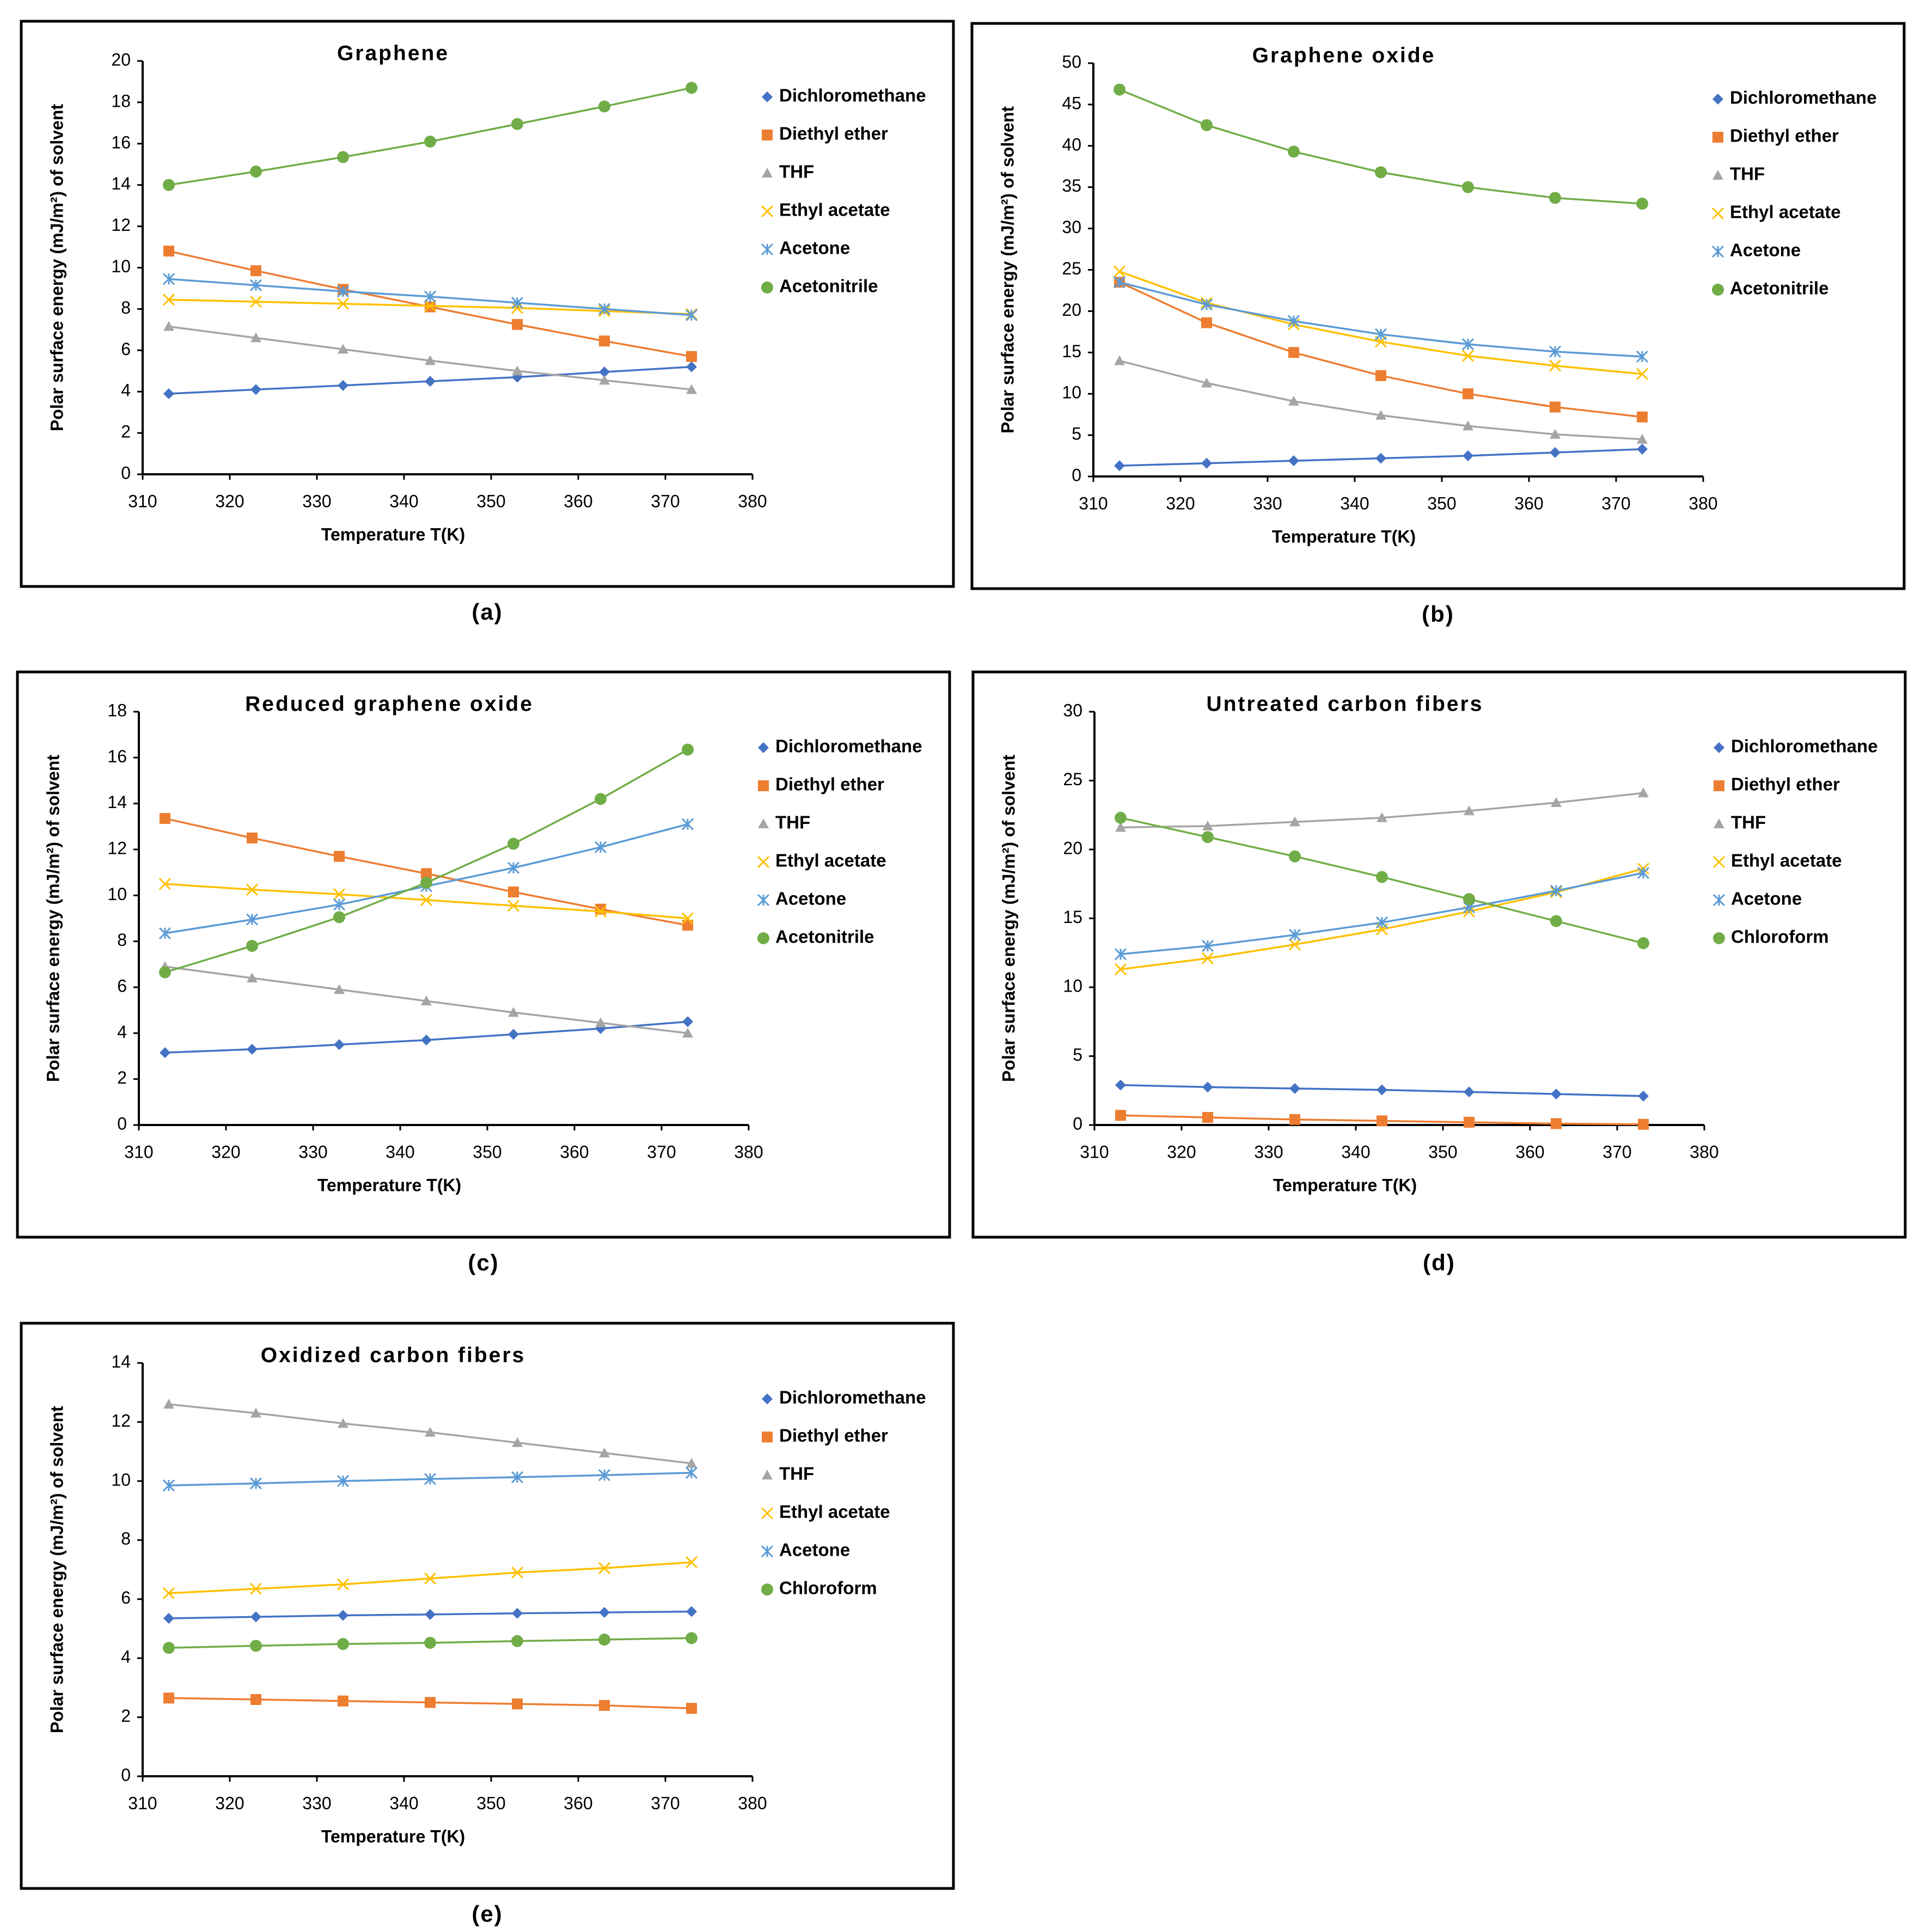  Describe the element at coordinates (121, 266) in the screenshot. I see `y-tick-label: 10` at that location.